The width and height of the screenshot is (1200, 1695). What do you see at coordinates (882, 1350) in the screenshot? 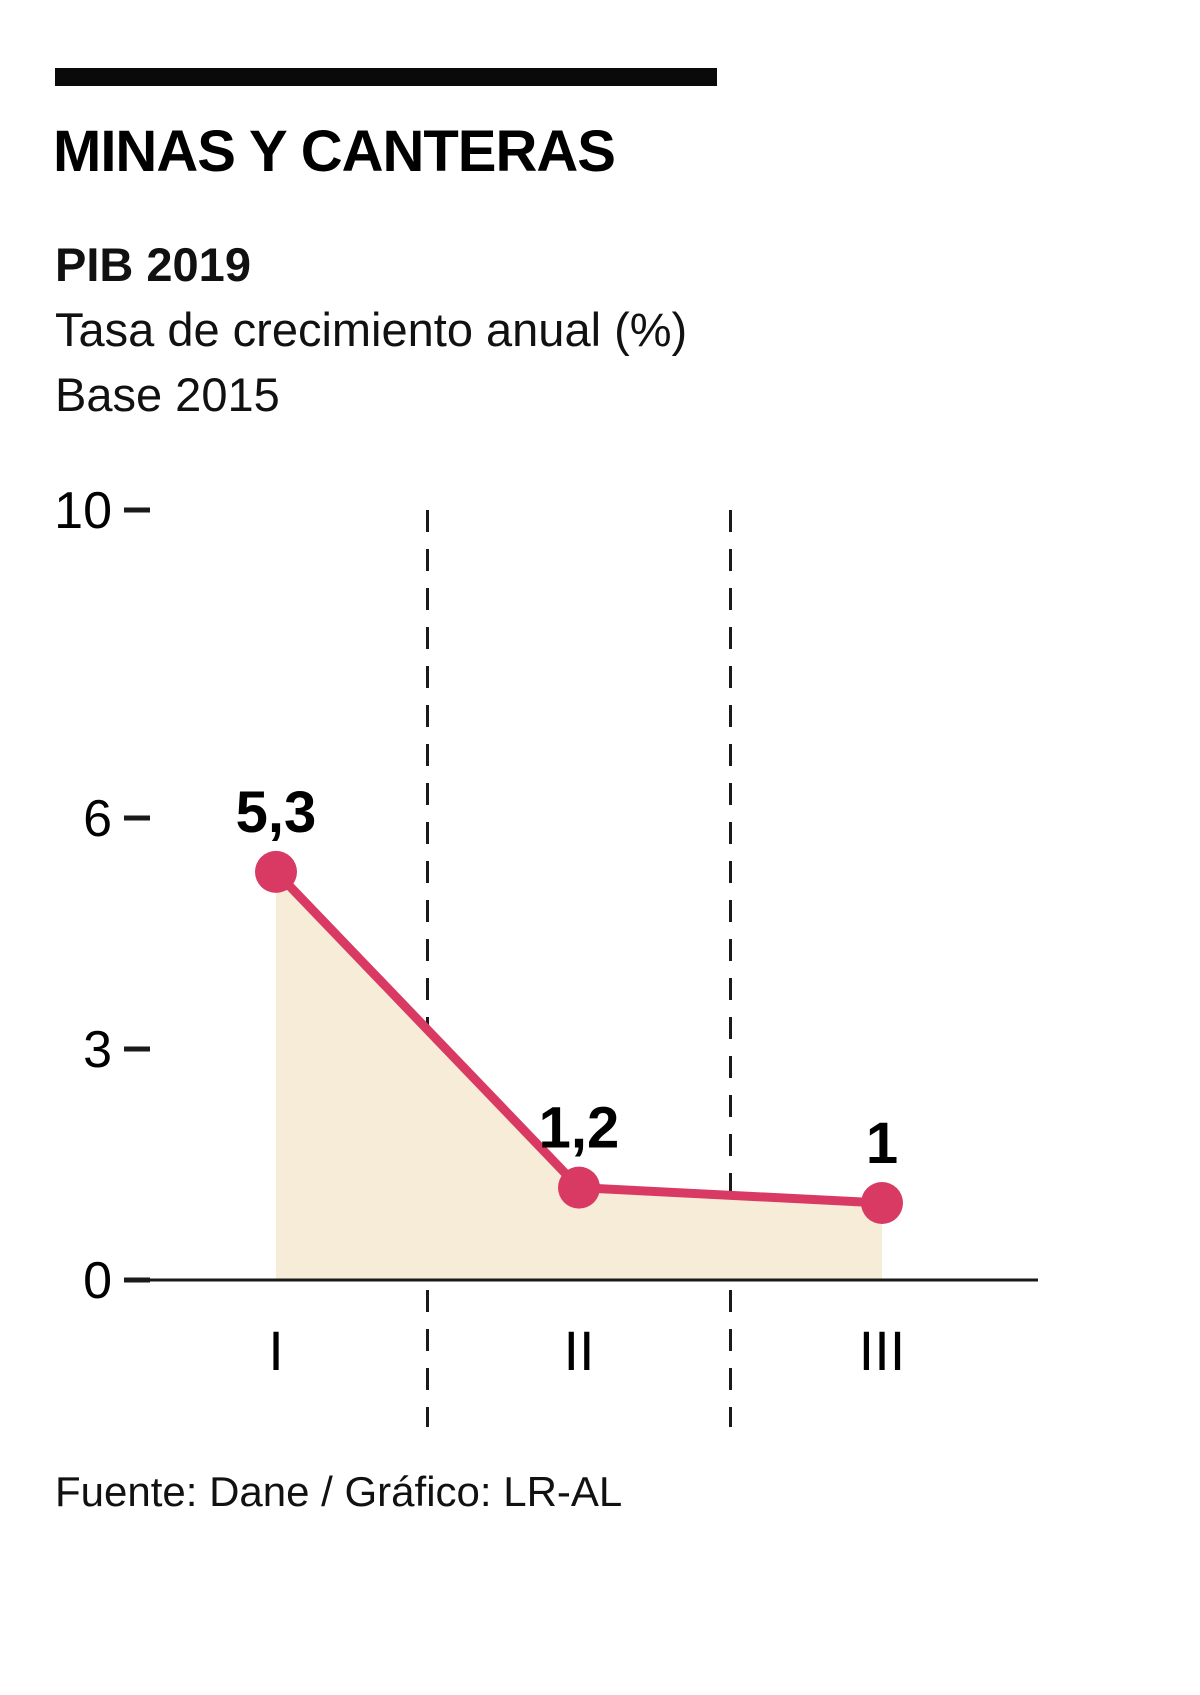
I see `x-category-label: III` at bounding box center [882, 1350].